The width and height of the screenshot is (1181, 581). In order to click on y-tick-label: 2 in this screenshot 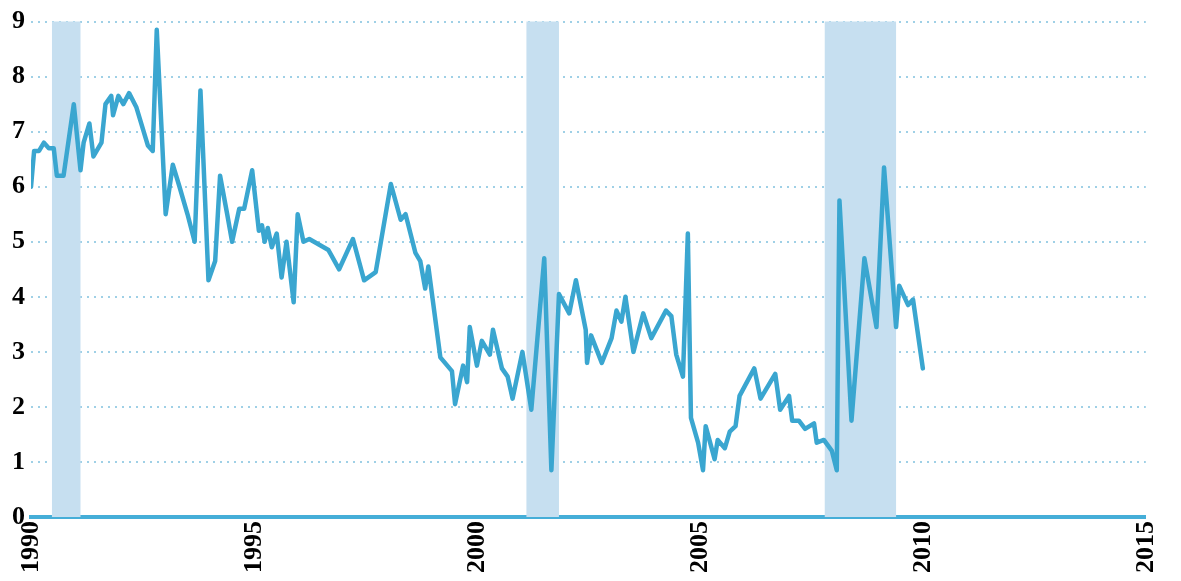, I will do `click(18, 405)`.